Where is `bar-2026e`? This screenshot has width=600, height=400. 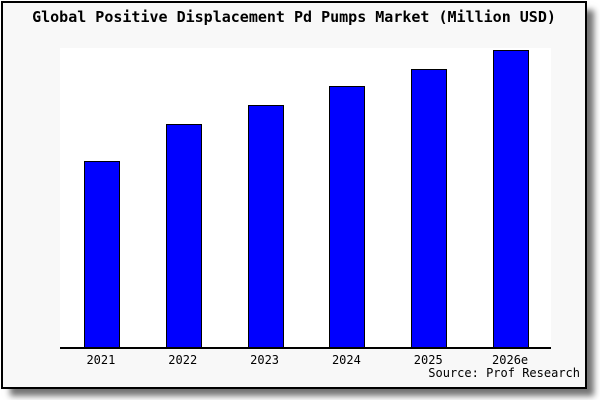 bar-2026e is located at coordinates (511, 198).